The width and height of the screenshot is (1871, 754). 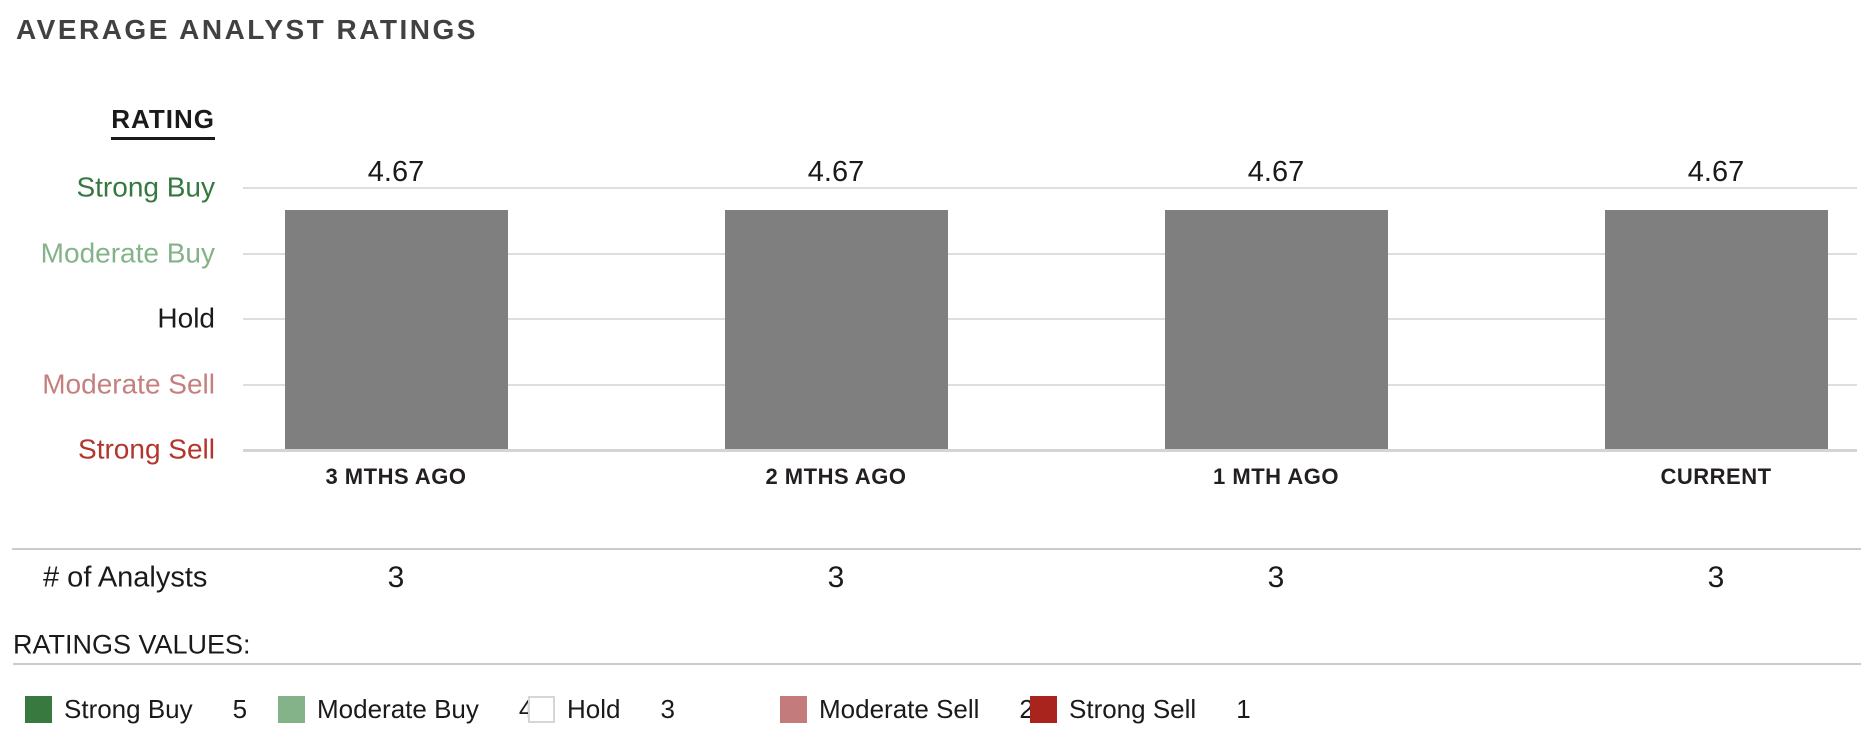 I want to click on x-axis-label-3-mths-ago: 3 MTHS AGO, so click(x=396, y=476).